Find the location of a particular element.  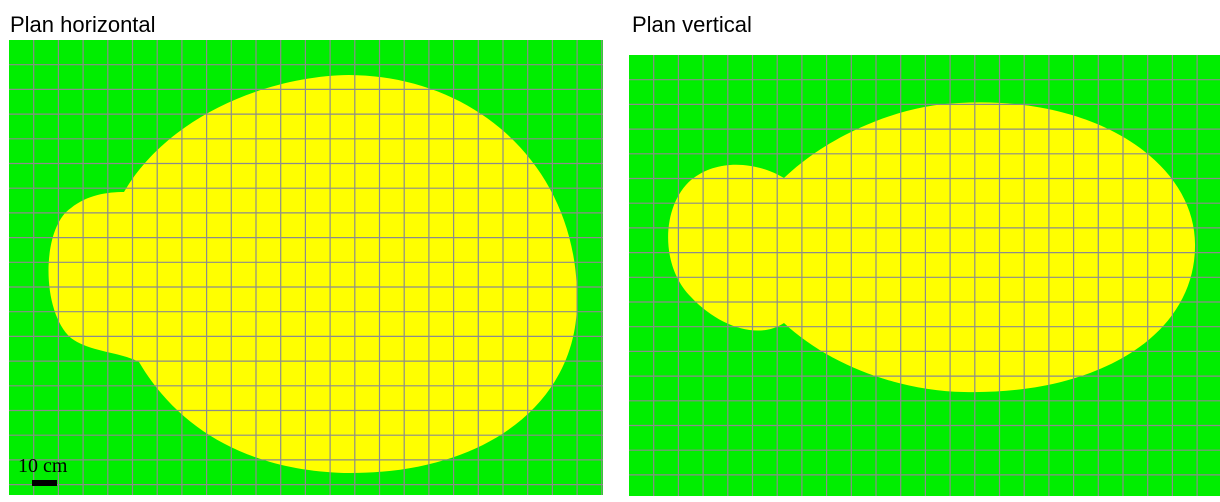

scale-bar is located at coordinates (44, 483).